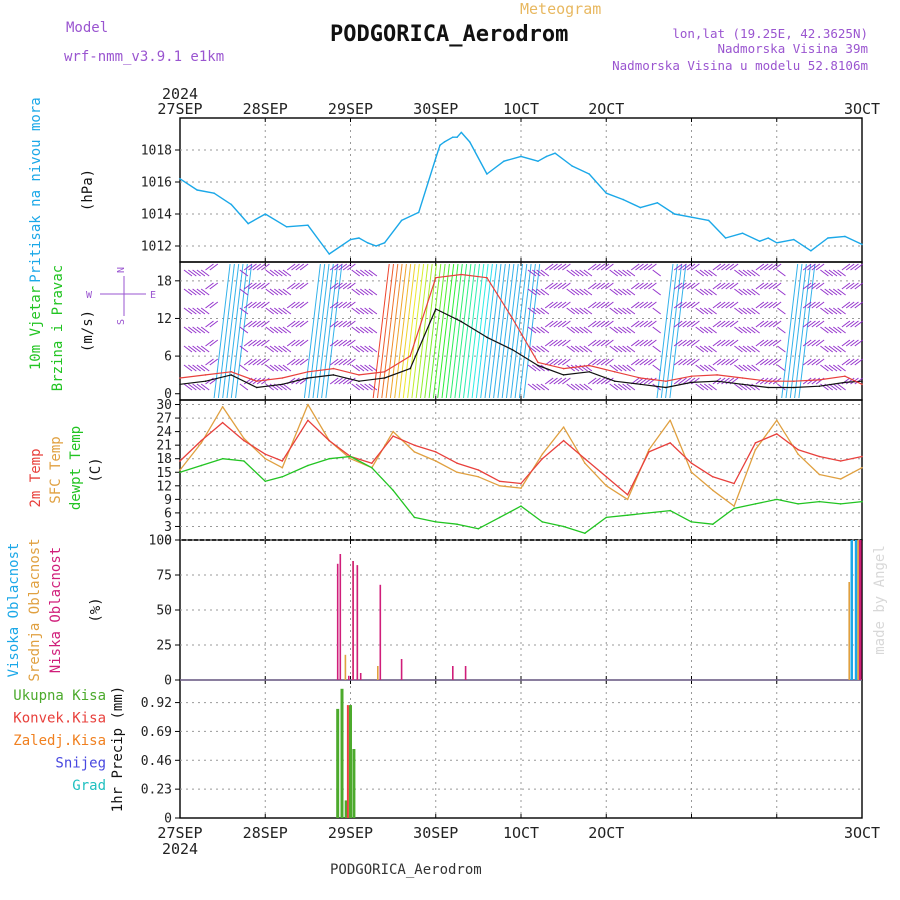 This screenshot has height=900, width=900. I want to click on ylabel-wind-1: 10m Vjetar, so click(36, 328).